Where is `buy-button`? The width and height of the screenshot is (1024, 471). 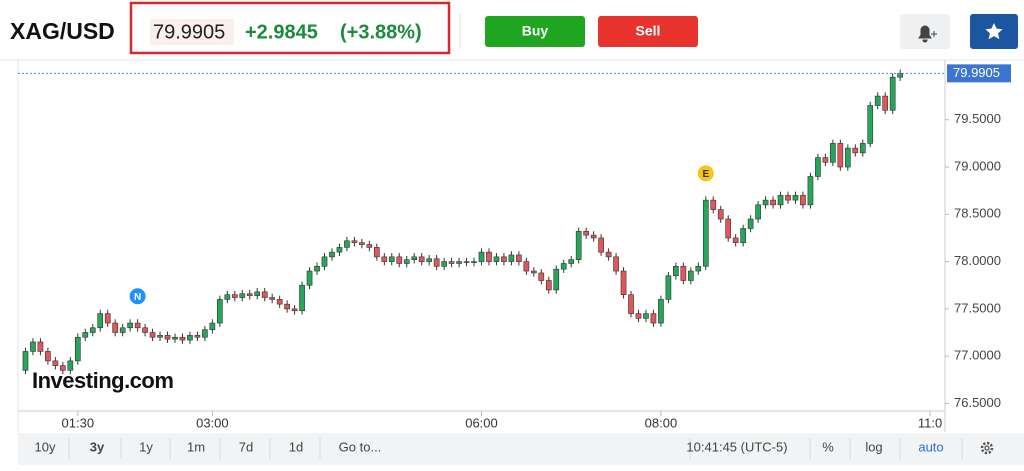 buy-button is located at coordinates (535, 31).